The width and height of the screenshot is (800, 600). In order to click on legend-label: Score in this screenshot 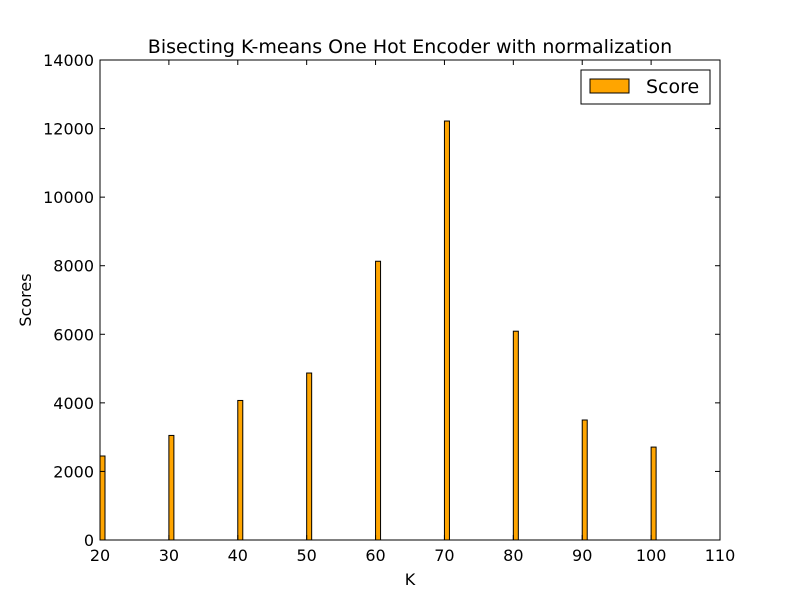, I will do `click(672, 87)`.